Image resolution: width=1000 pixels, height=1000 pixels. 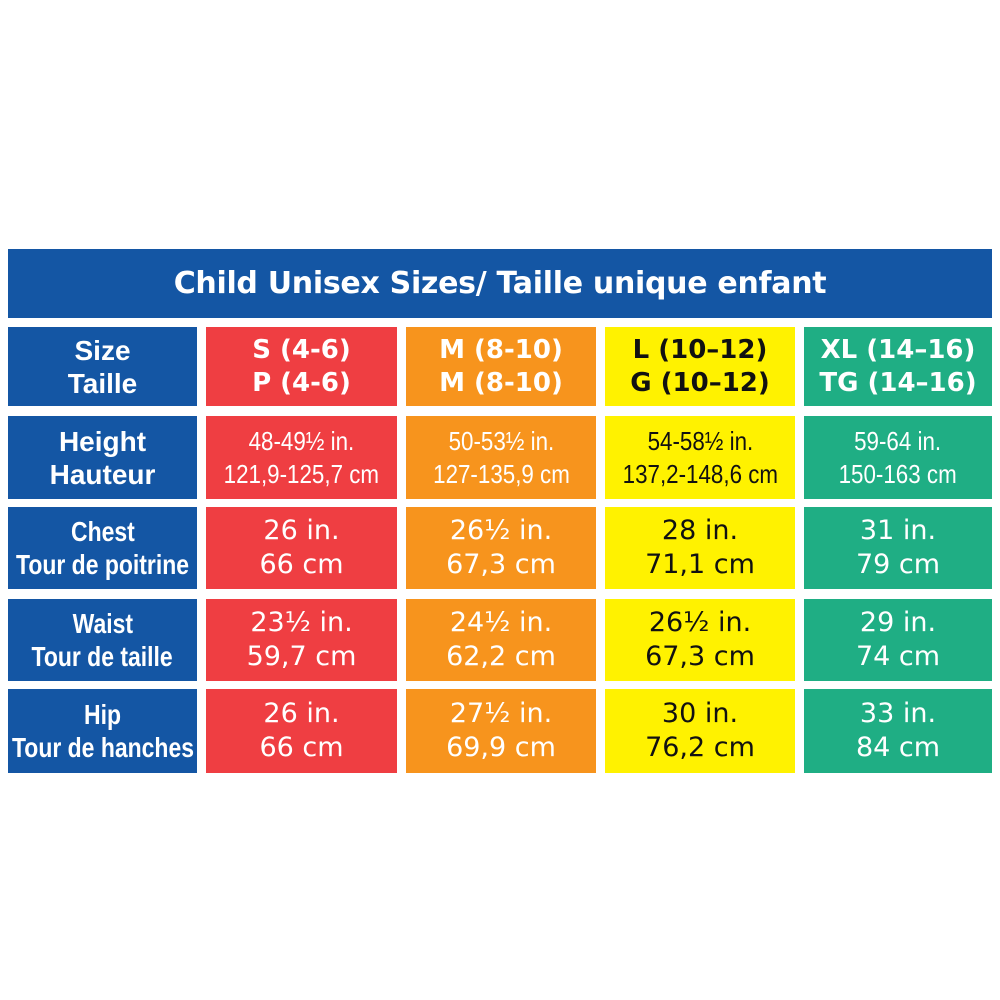 I want to click on value-cm: 74 cm, so click(x=898, y=656).